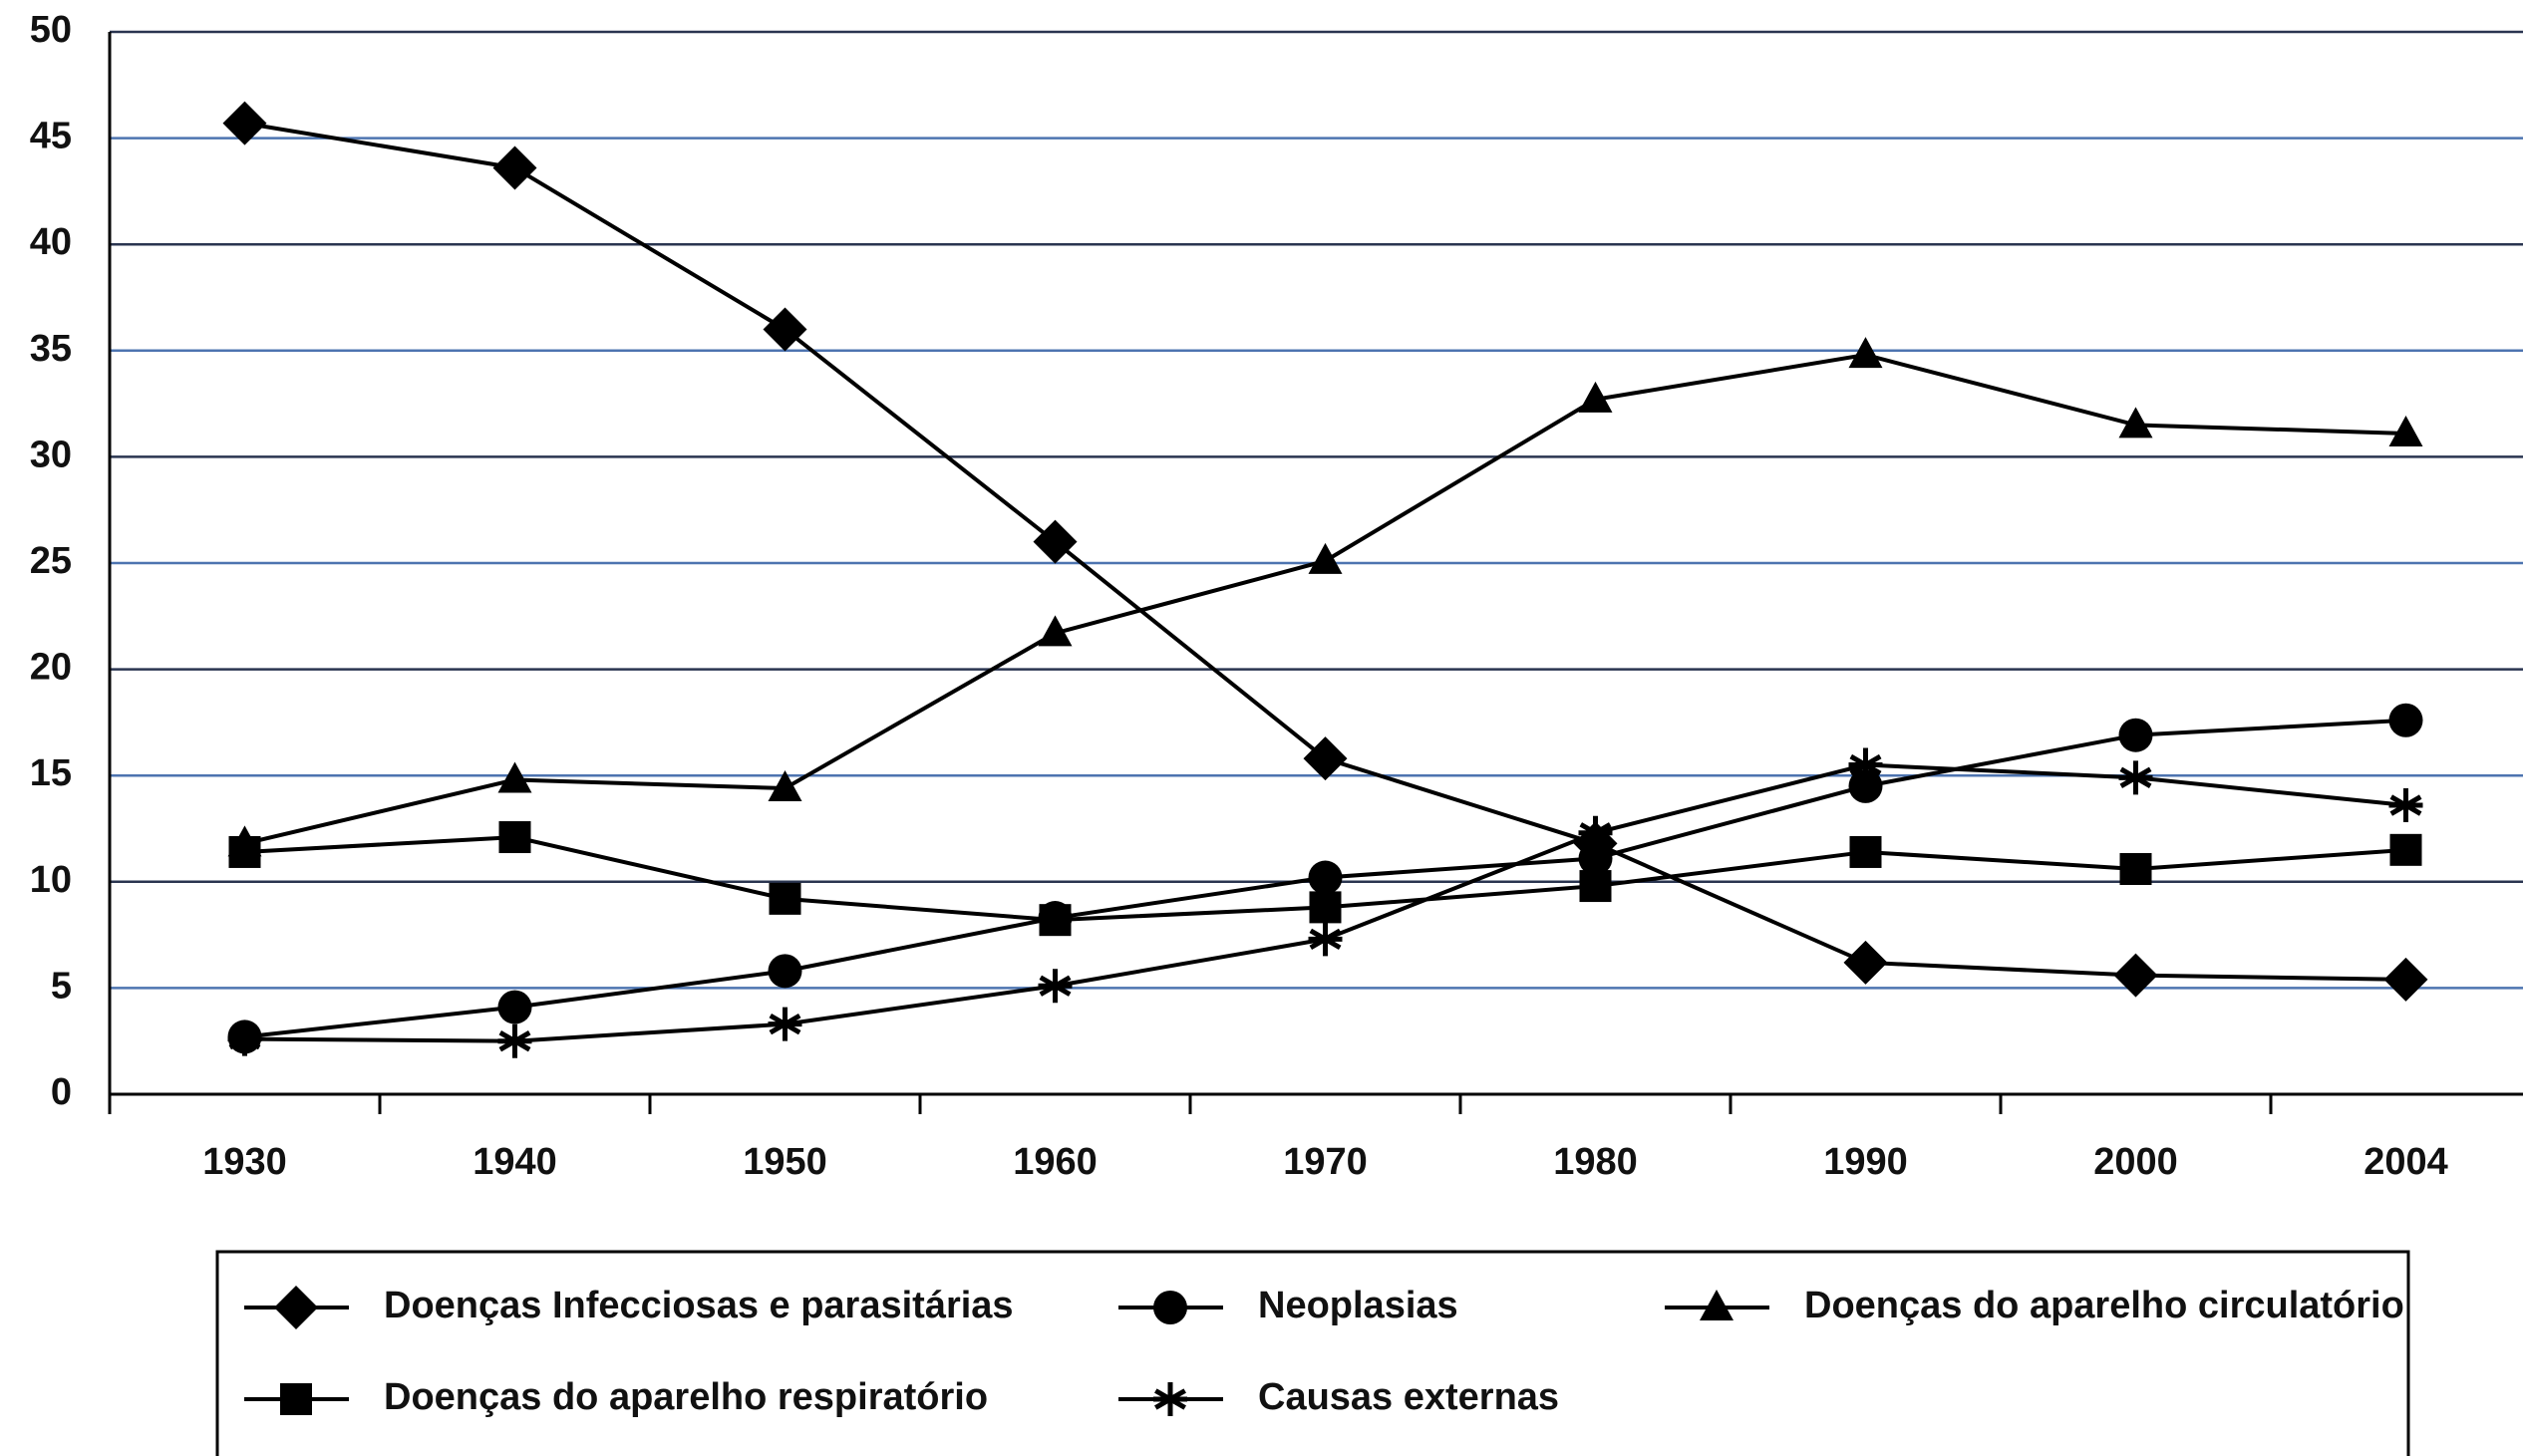 The image size is (2523, 1456). Describe the element at coordinates (1865, 1162) in the screenshot. I see `x-tick-label: 1990` at that location.